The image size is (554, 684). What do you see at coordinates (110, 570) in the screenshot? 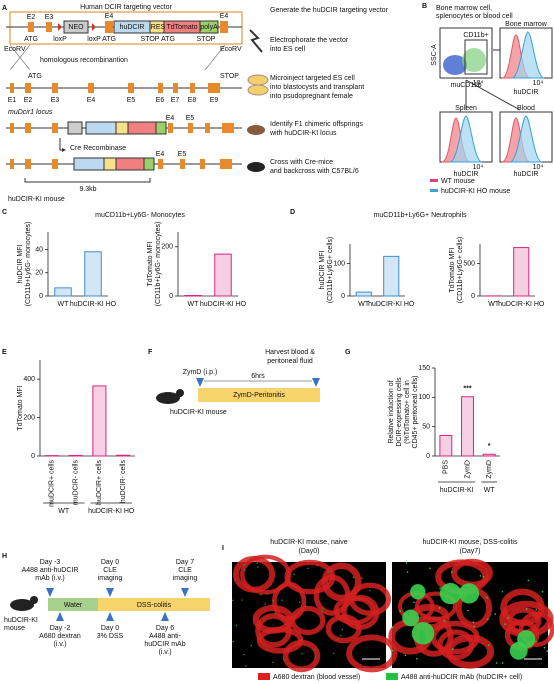
I see `label: CLE` at bounding box center [110, 570].